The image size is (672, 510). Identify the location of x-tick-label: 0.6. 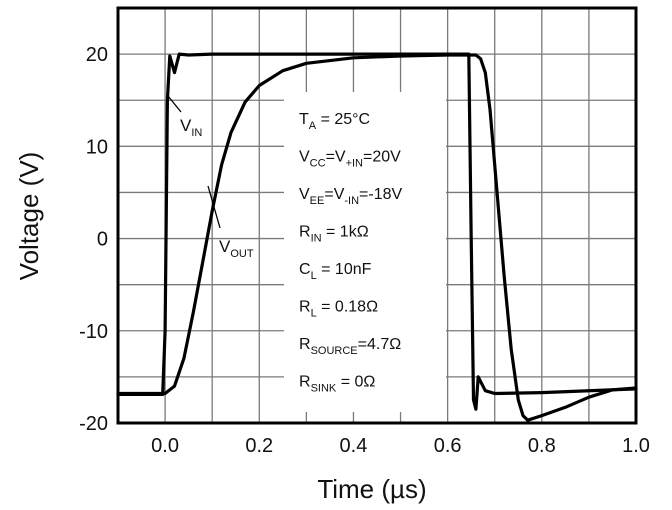
(448, 446).